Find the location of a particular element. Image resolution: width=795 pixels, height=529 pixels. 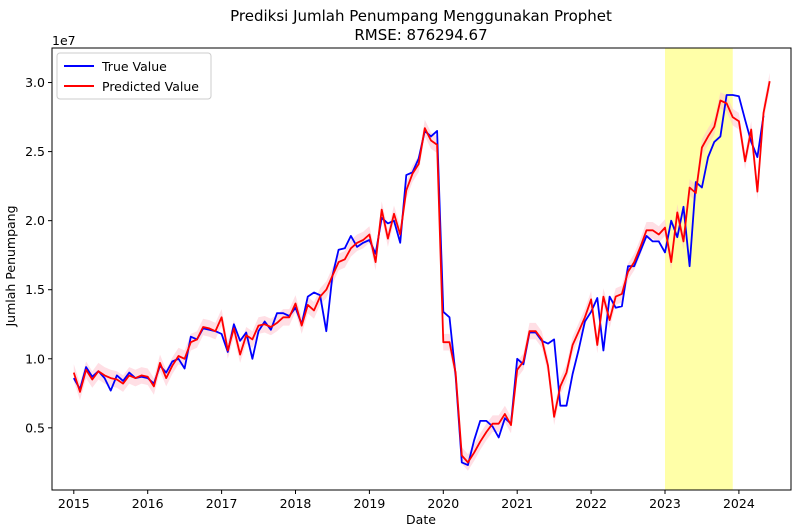

x-tick-label: 2024 is located at coordinates (739, 503).